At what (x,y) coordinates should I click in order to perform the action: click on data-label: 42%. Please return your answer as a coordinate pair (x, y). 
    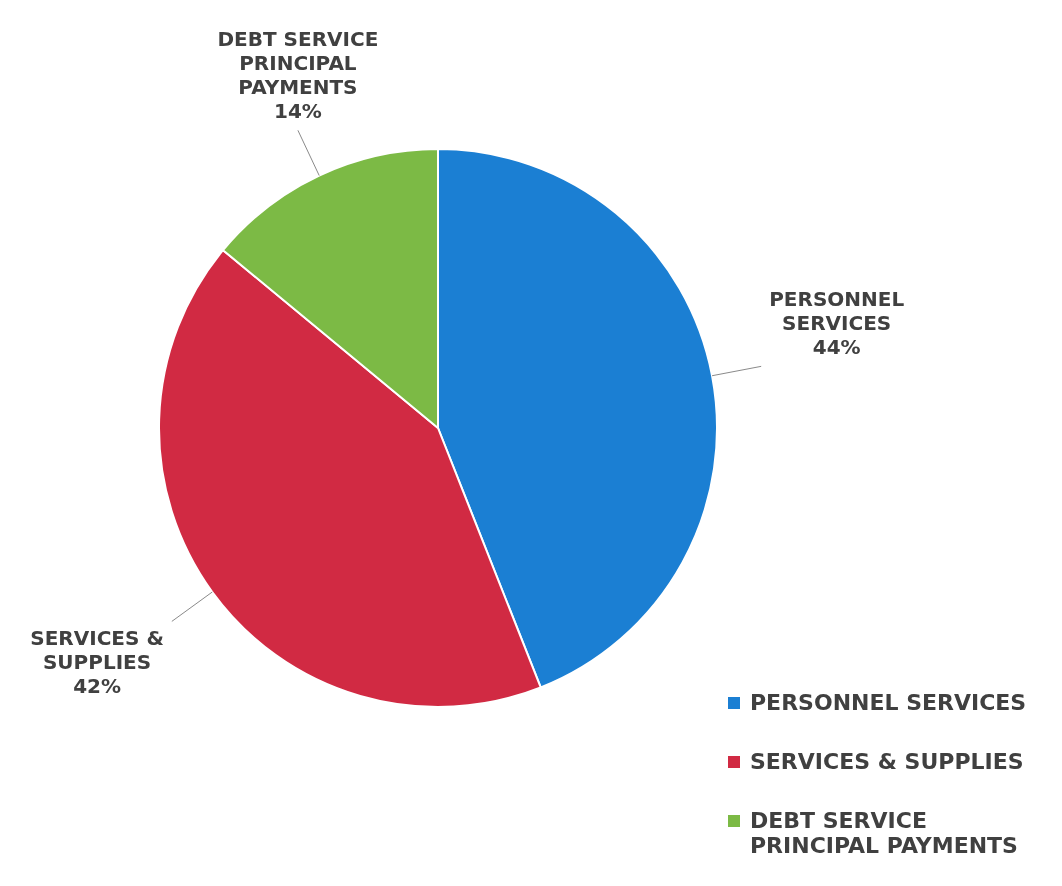
    Looking at the image, I should click on (97, 685).